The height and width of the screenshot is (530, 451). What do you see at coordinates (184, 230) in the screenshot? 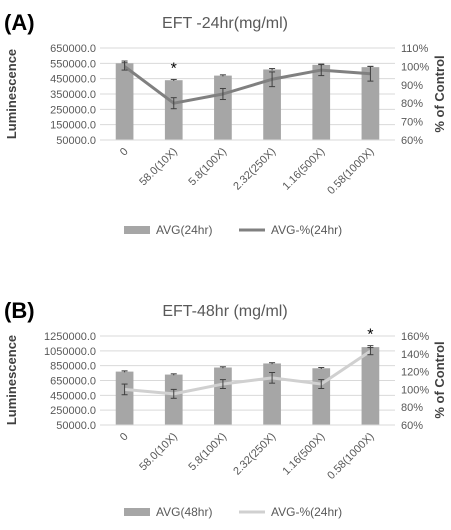
I see `legend-label: AVG(24hr)` at bounding box center [184, 230].